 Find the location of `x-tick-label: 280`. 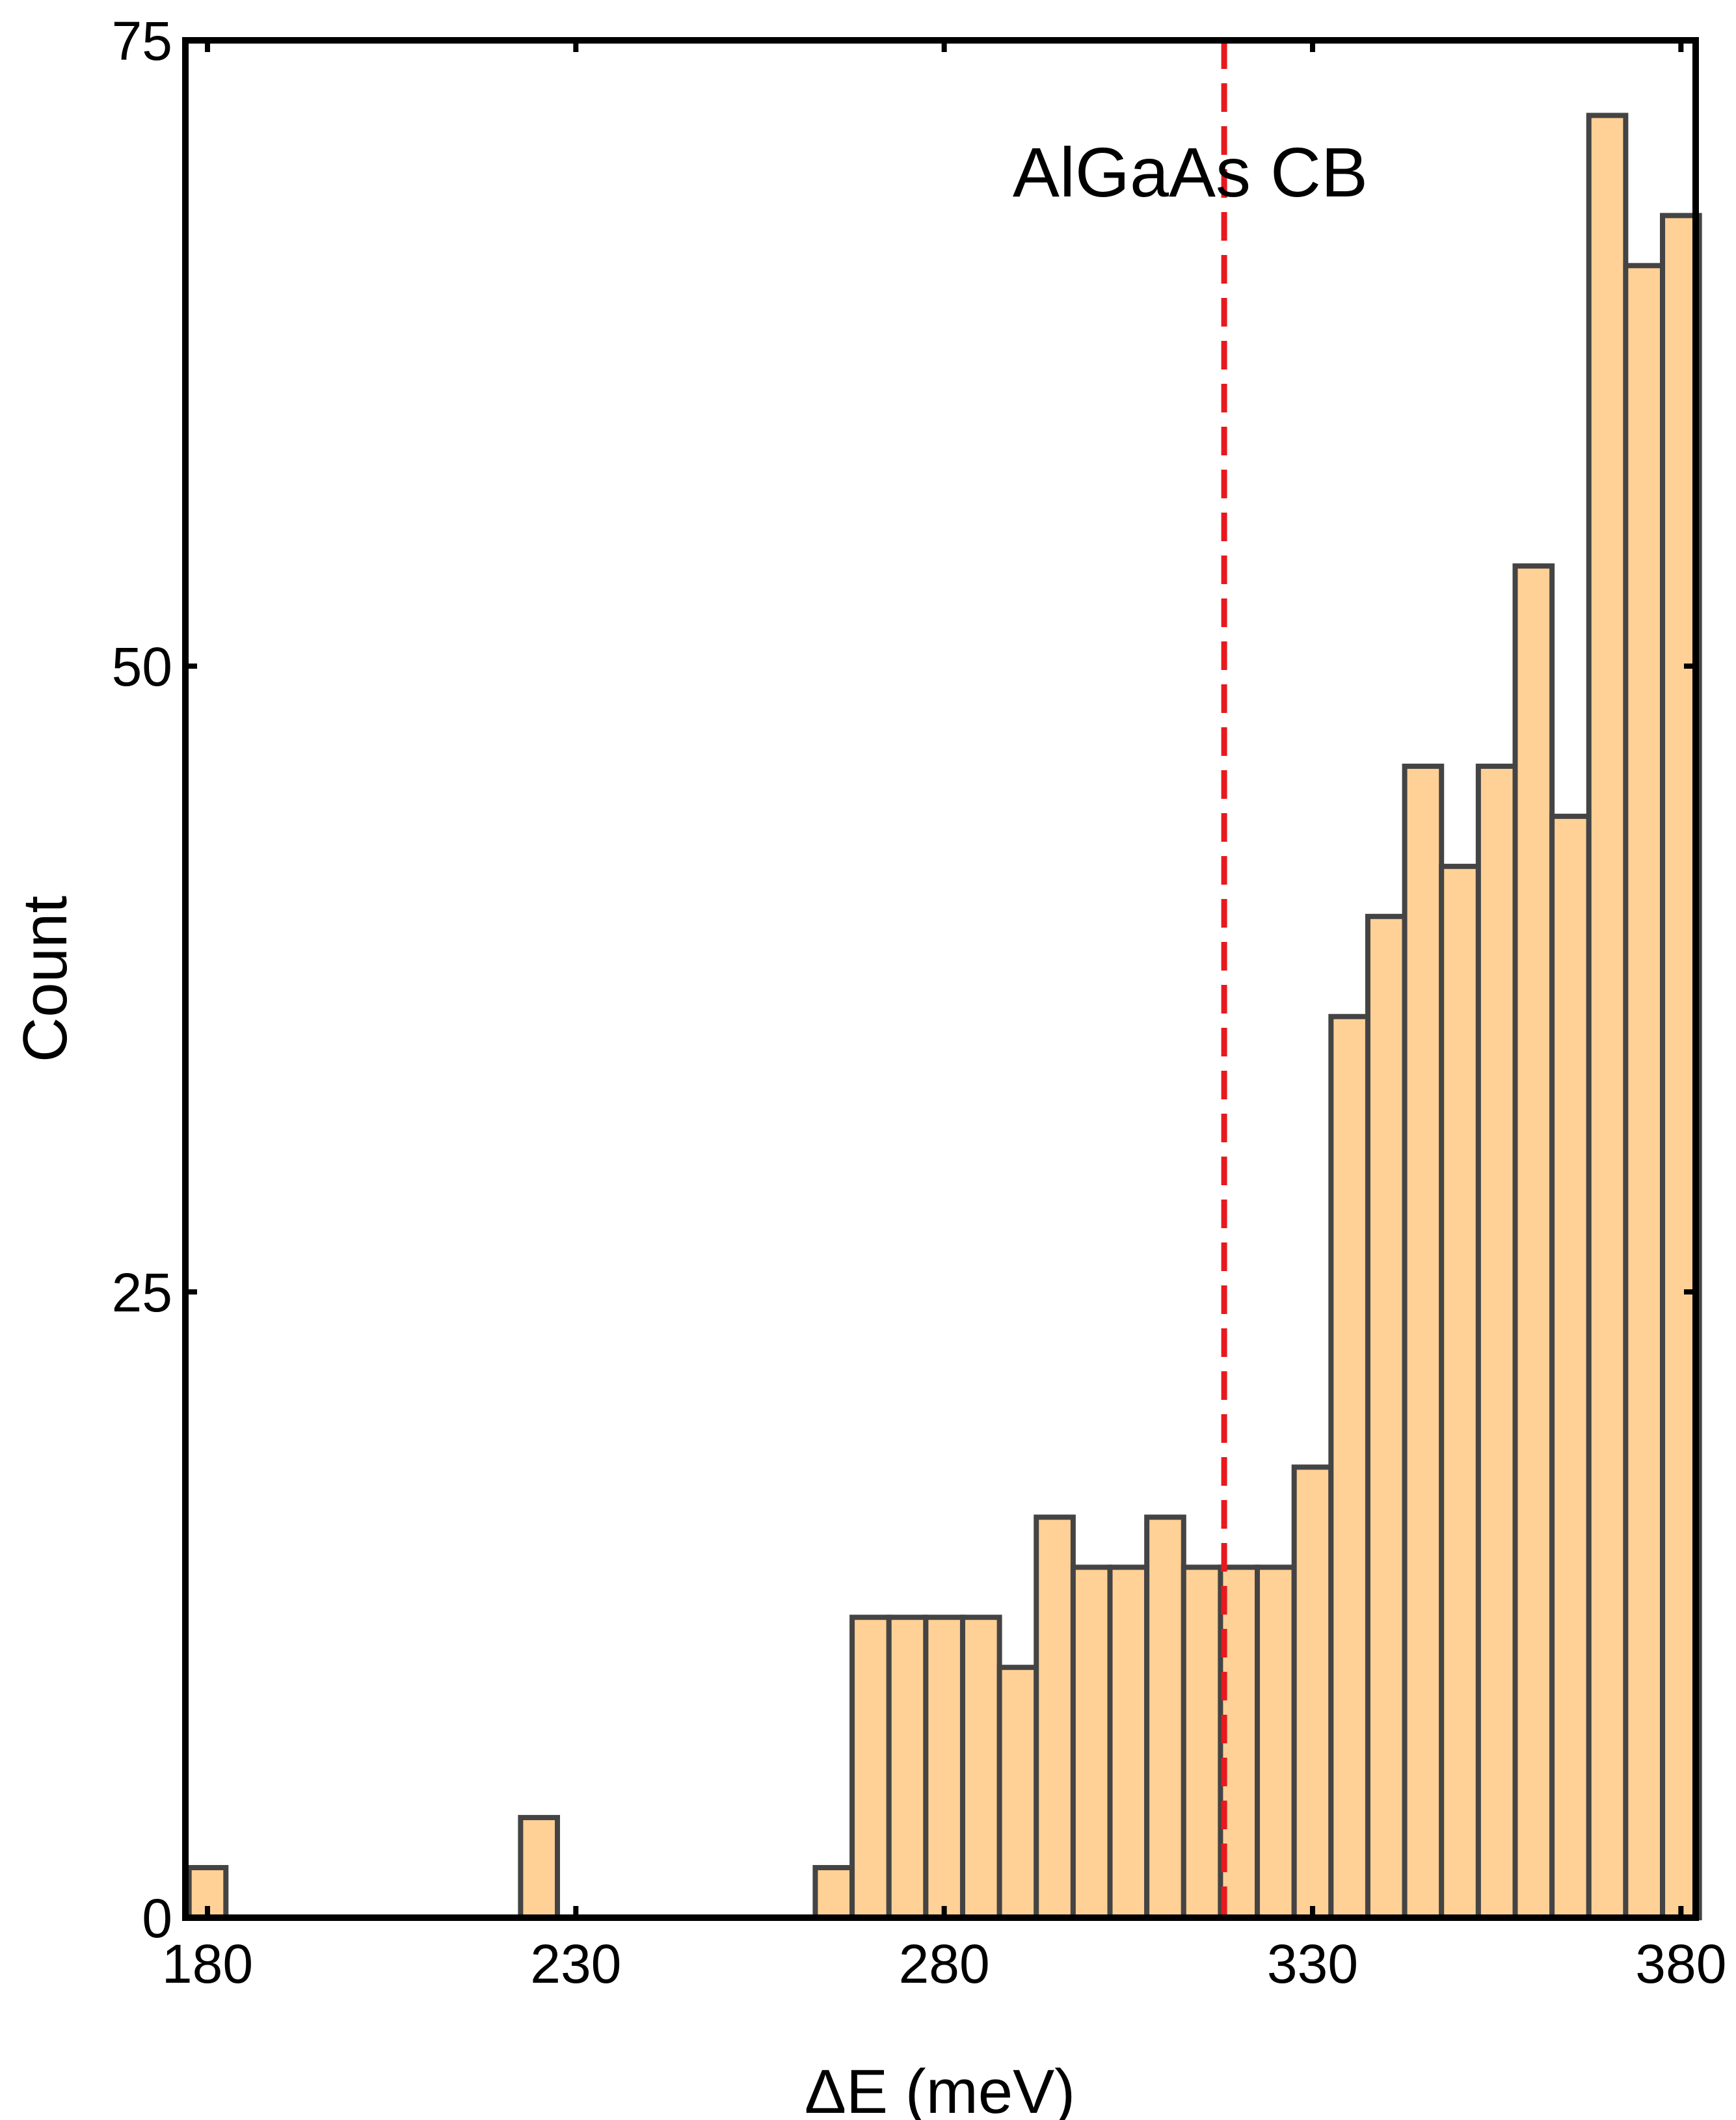

x-tick-label: 280 is located at coordinates (945, 1964).